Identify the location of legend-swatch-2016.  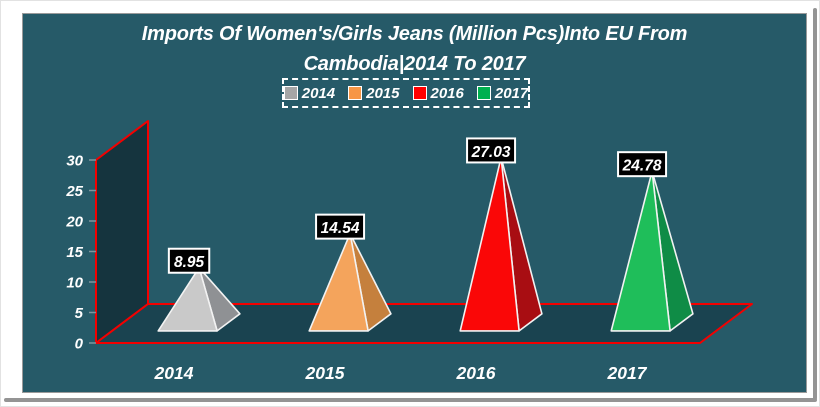
(419, 93).